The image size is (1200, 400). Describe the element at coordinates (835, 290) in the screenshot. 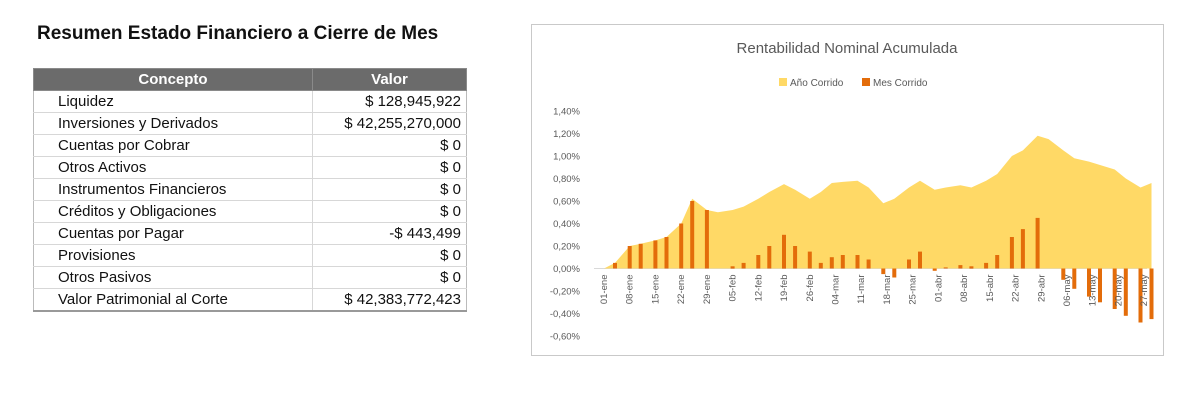

I see `x-tick-label: 04-mar` at that location.